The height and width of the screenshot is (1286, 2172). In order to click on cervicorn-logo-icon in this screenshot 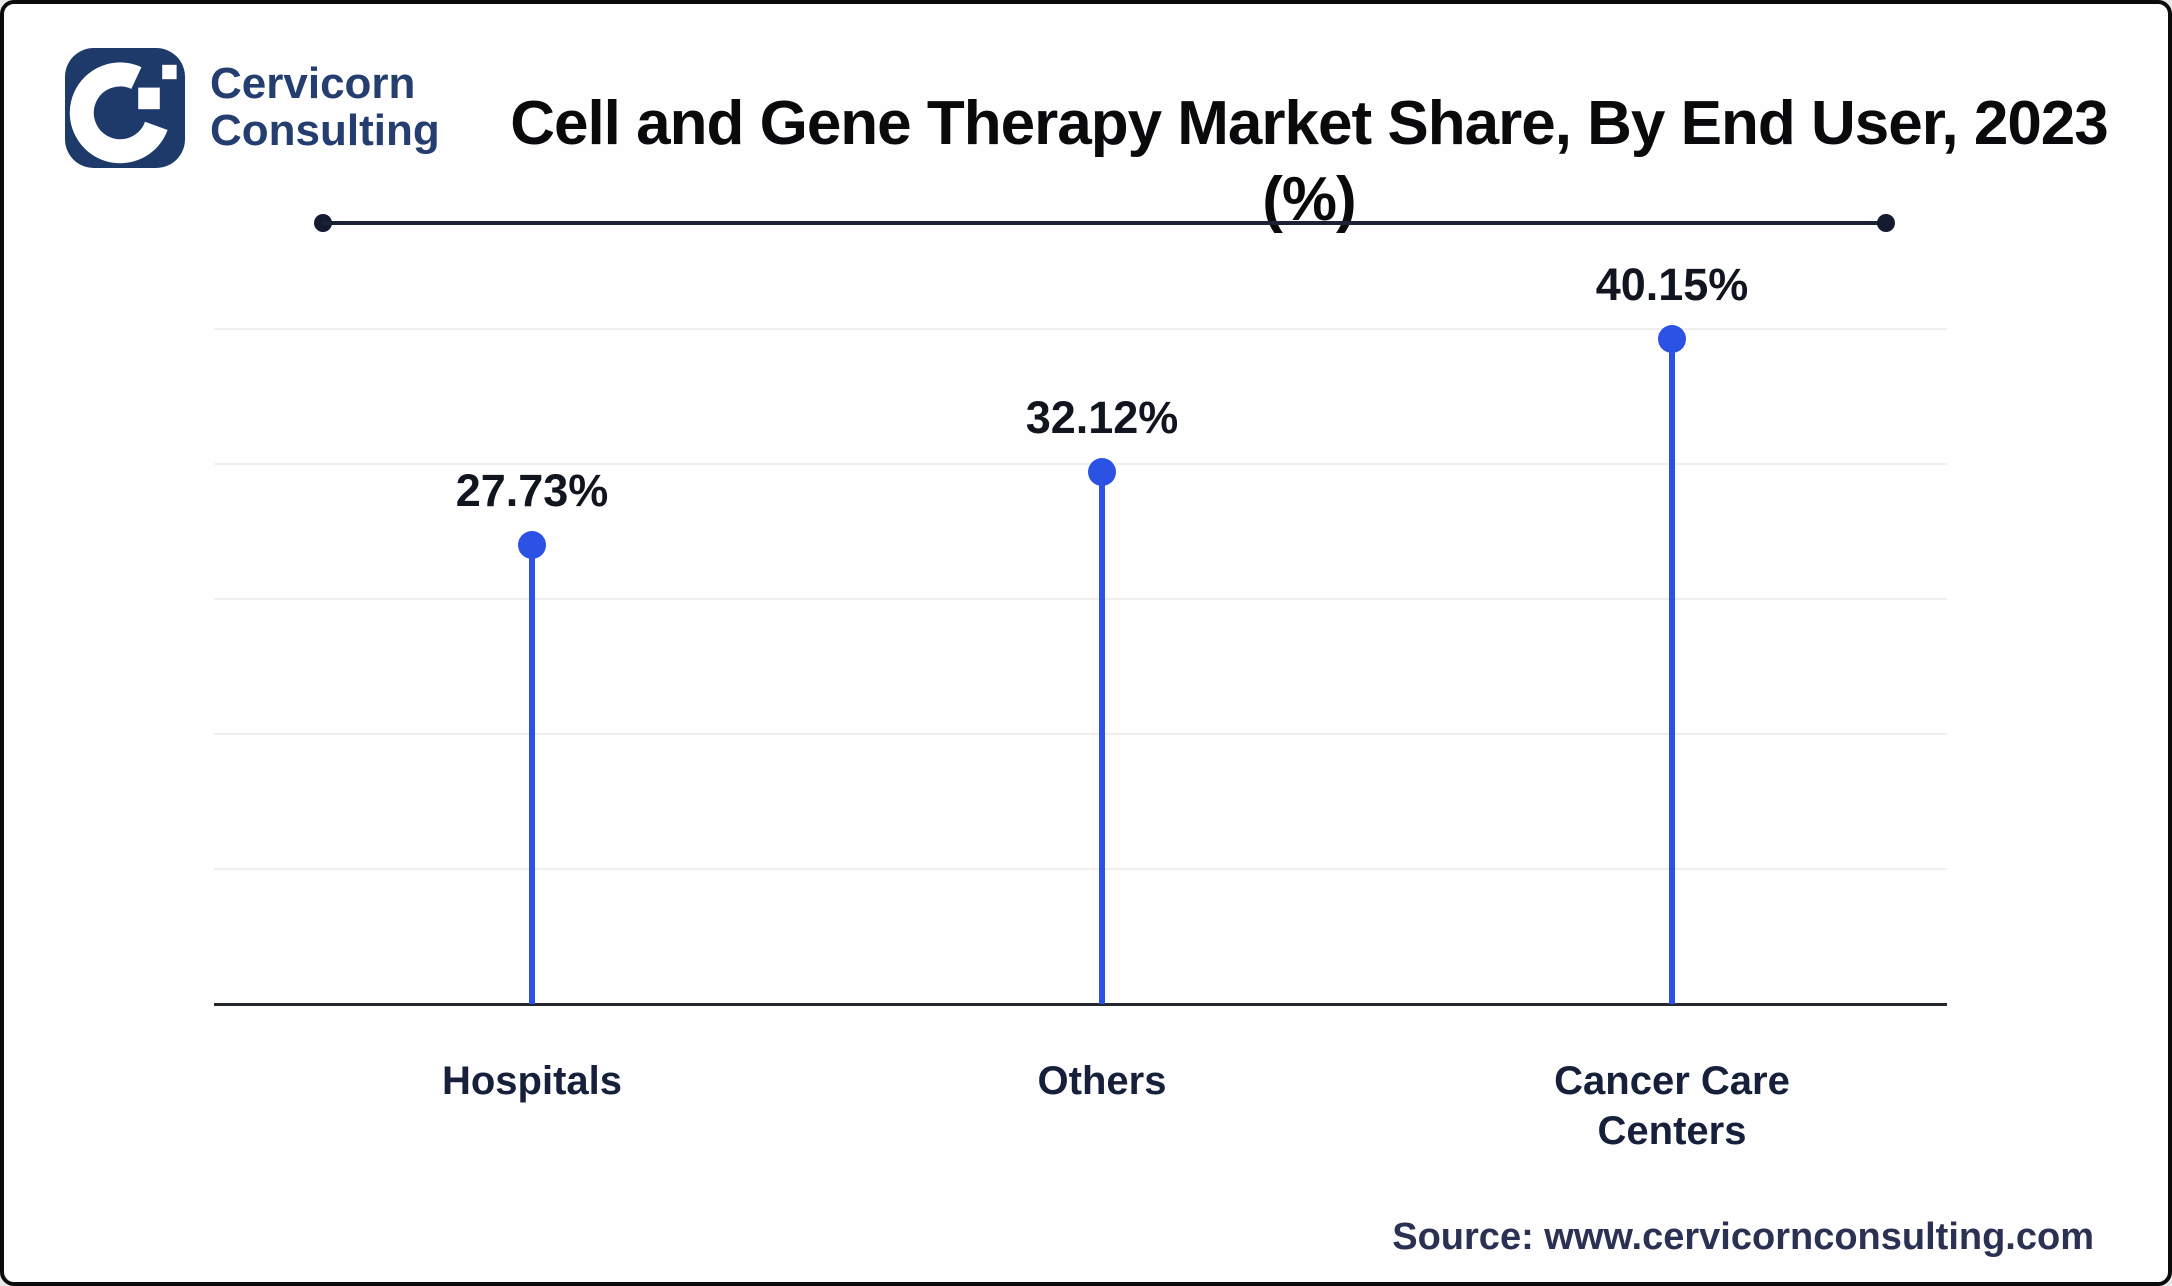, I will do `click(125, 108)`.